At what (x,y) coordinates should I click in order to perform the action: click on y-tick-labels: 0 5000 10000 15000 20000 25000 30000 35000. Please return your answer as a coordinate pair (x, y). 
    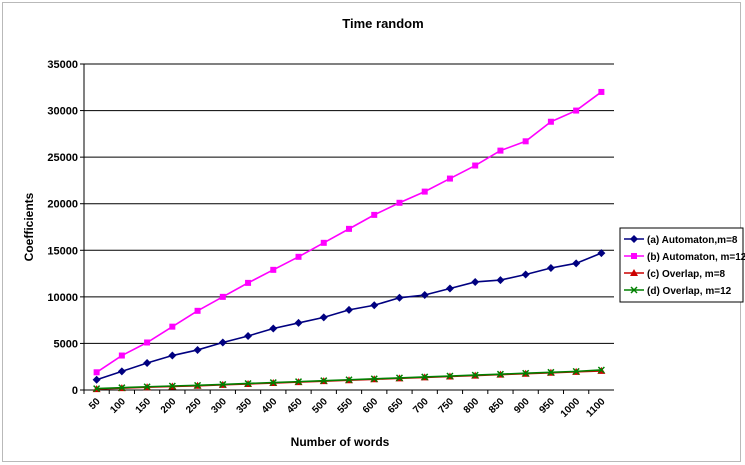
    Looking at the image, I should click on (62, 228).